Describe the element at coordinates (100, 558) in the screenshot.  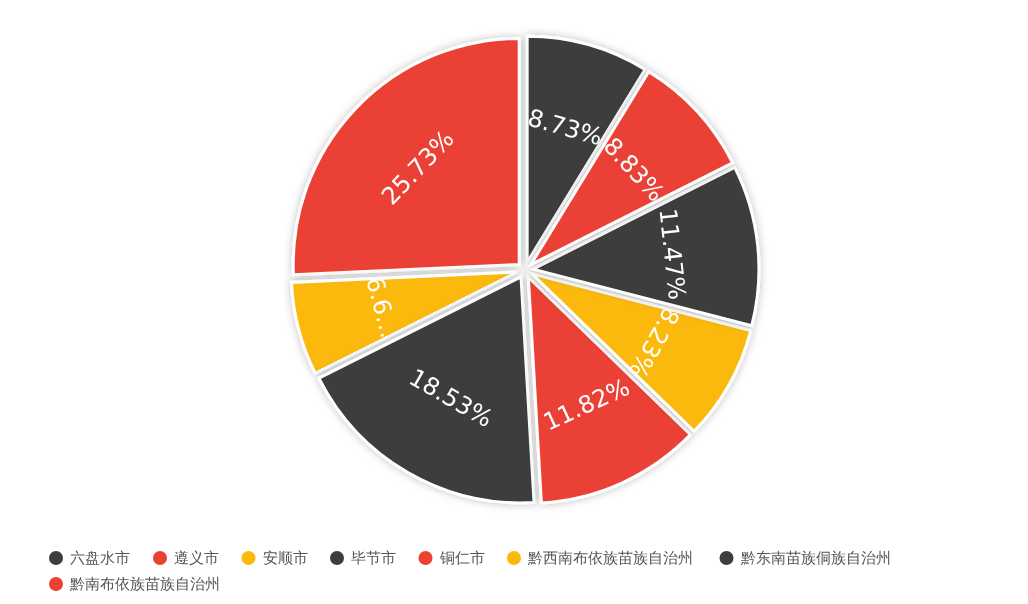
I see `legend-label: 六盘水市` at that location.